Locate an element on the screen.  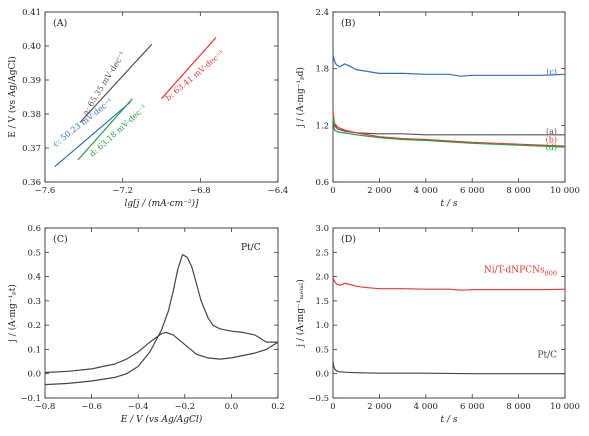
y-tick-label: 1.0 is located at coordinates (322, 326).